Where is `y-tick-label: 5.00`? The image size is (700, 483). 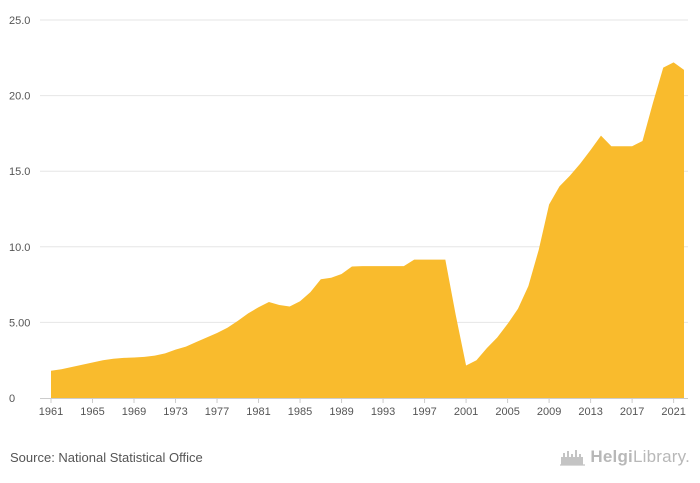
y-tick-label: 5.00 is located at coordinates (19, 323).